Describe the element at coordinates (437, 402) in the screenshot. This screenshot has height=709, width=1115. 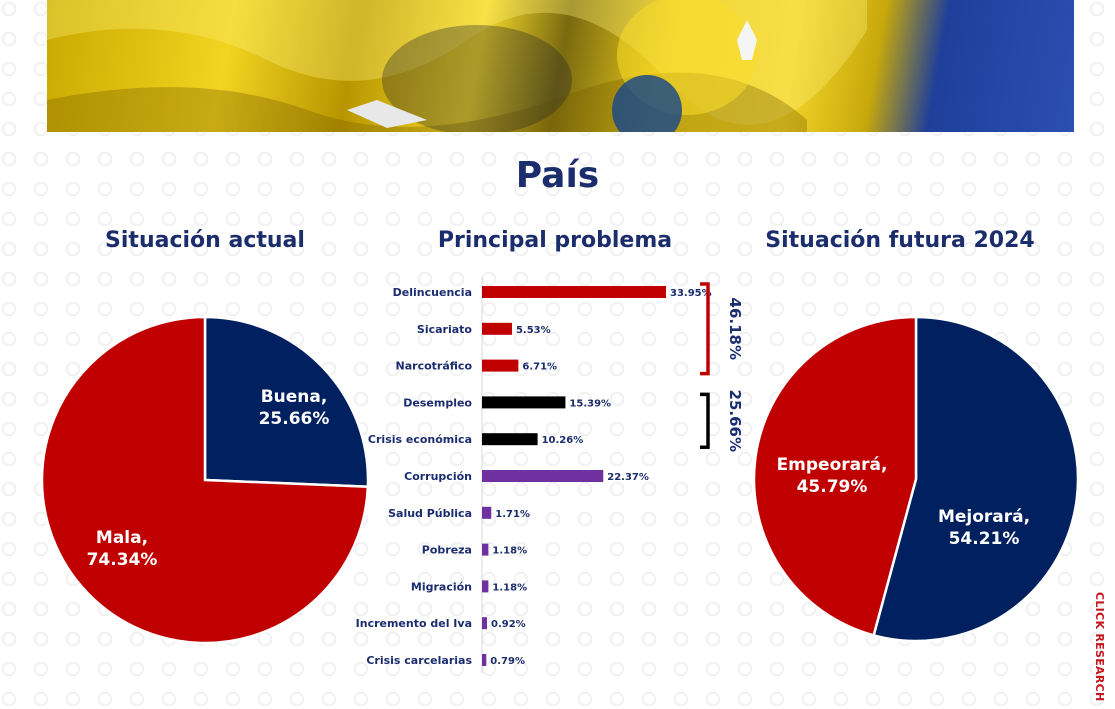
I see `bar-category-label: Desempleo` at that location.